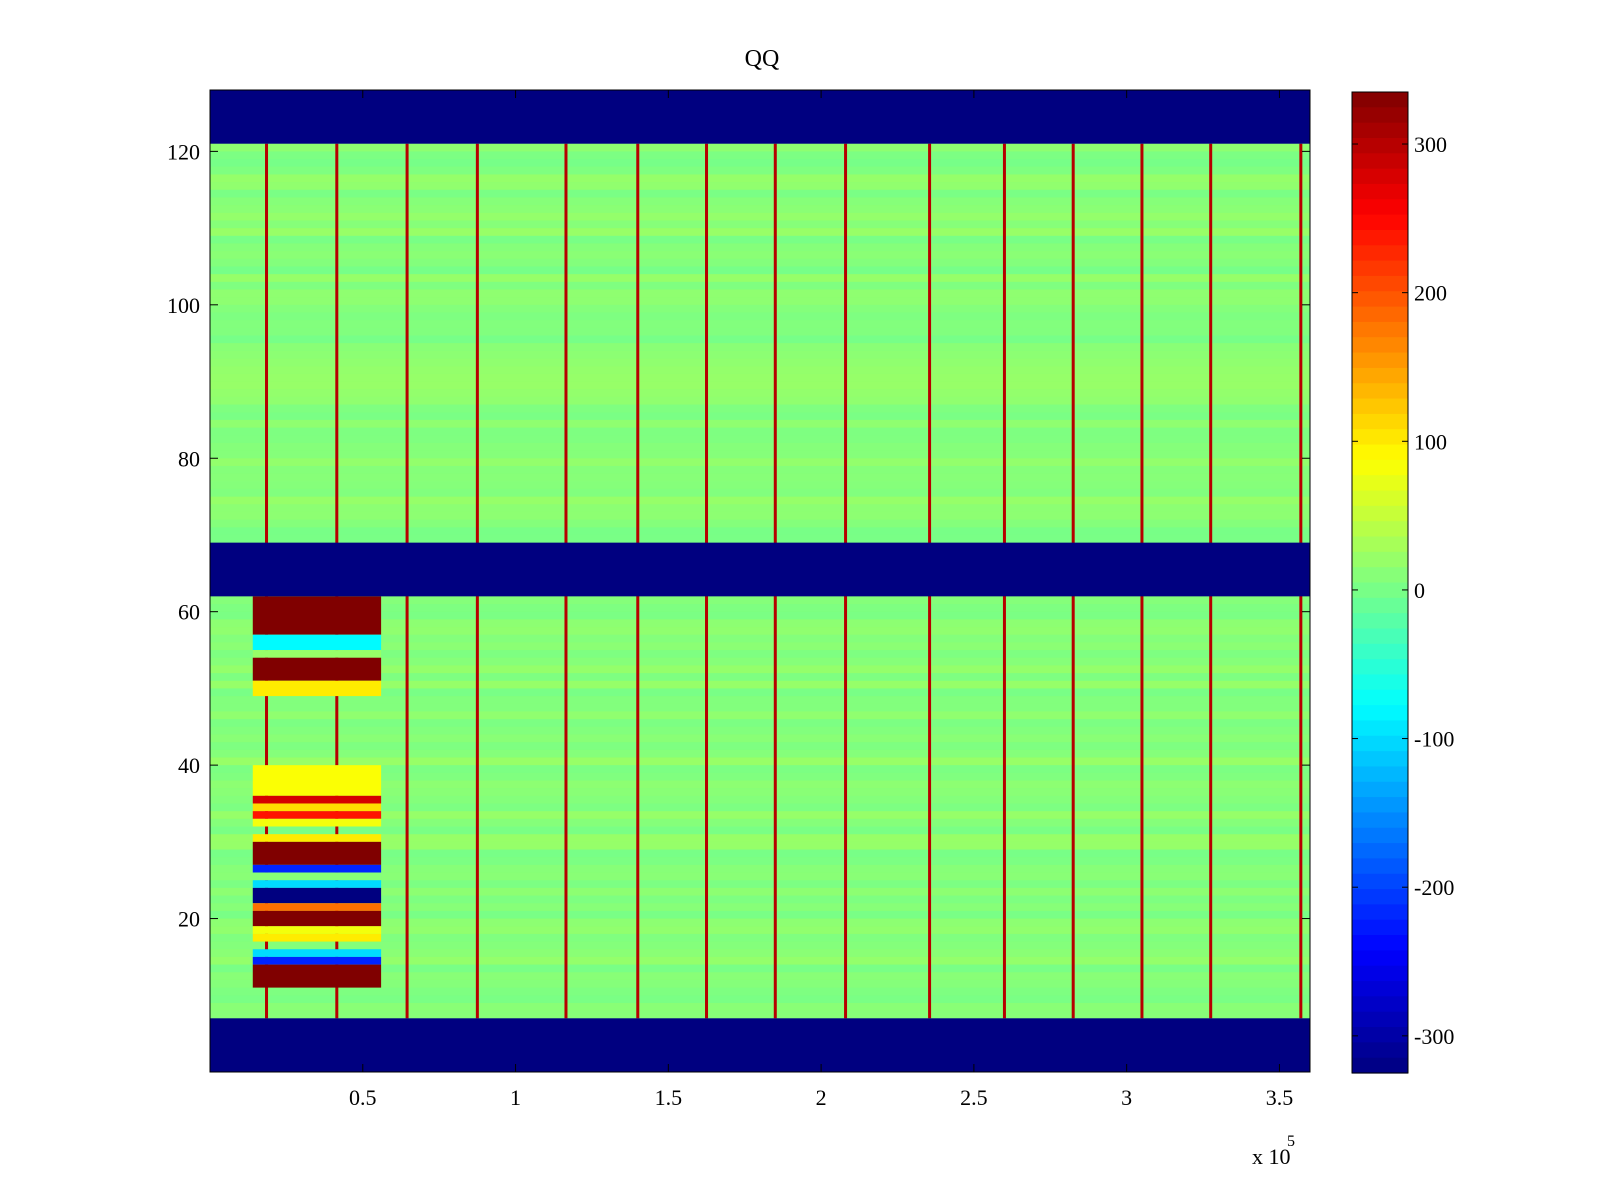  Describe the element at coordinates (1430, 441) in the screenshot. I see `colorbar-tick-label: 100` at that location.